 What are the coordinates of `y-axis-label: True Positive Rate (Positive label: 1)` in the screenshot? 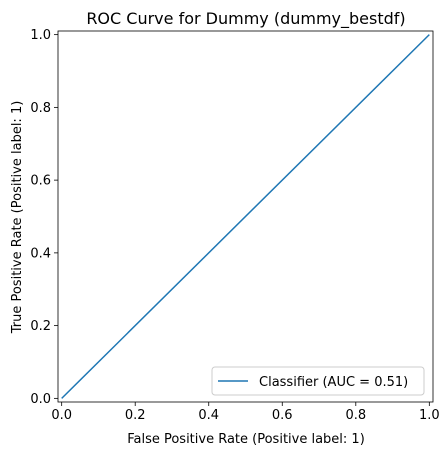 It's located at (17, 218).